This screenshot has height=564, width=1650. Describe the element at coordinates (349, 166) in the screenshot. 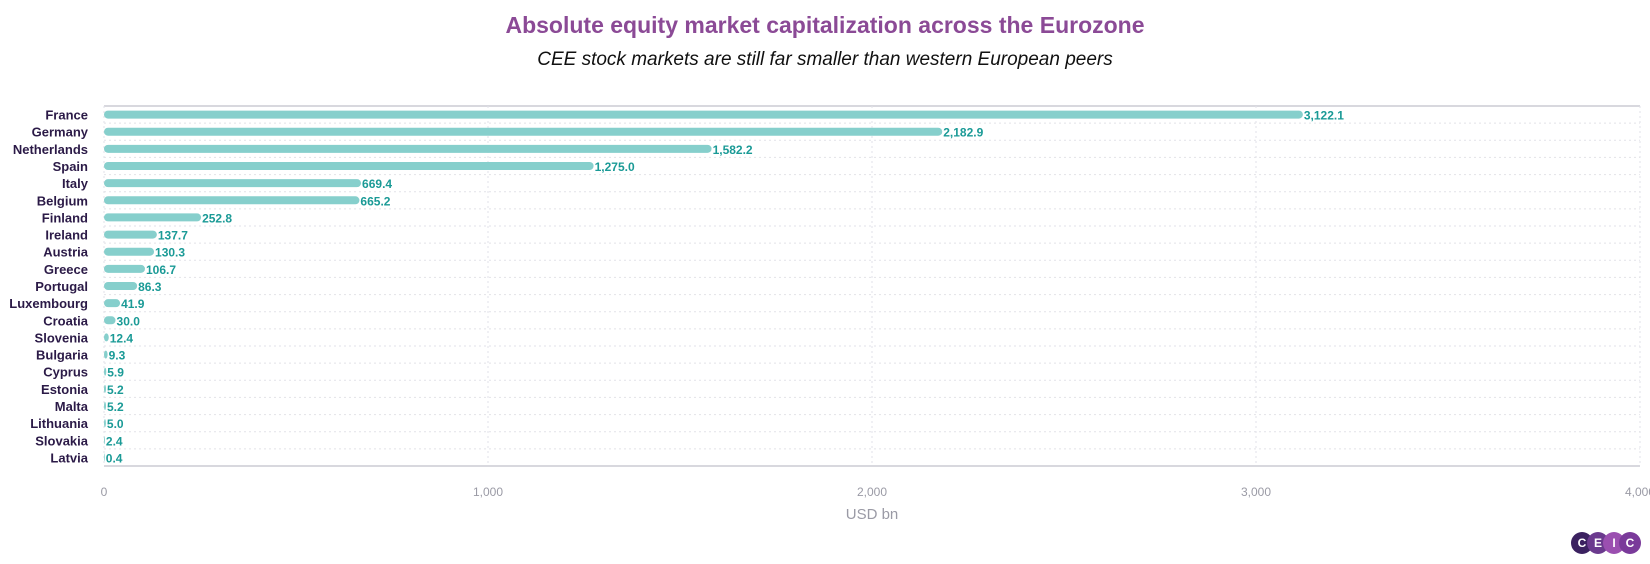

I see `bar-spain` at that location.